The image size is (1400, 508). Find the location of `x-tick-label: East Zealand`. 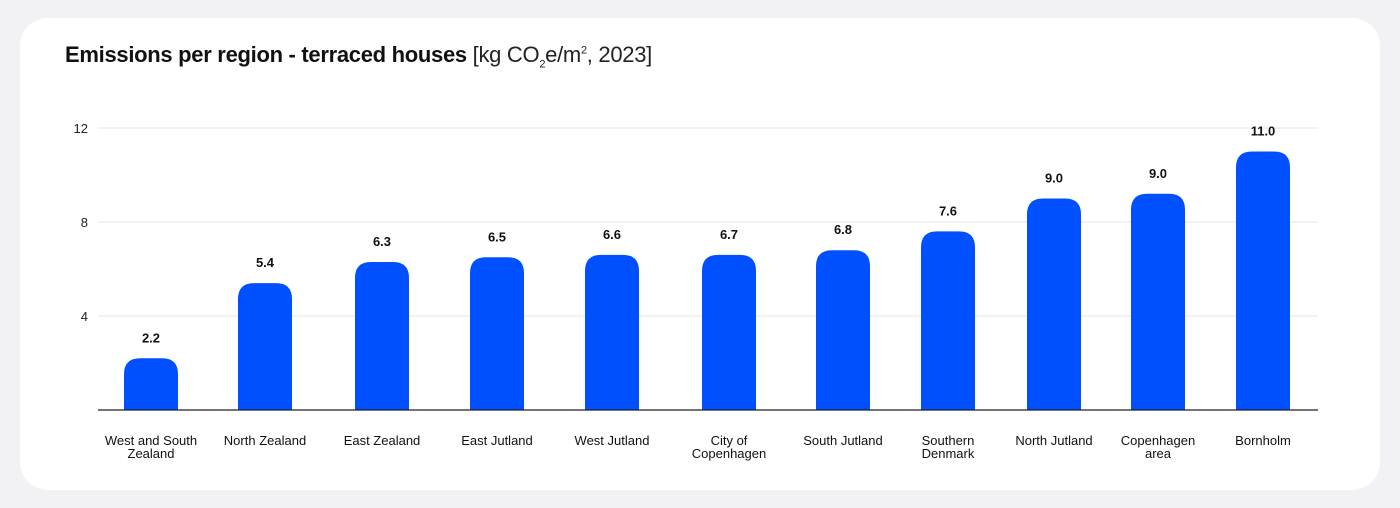

x-tick-label: East Zealand is located at coordinates (382, 440).